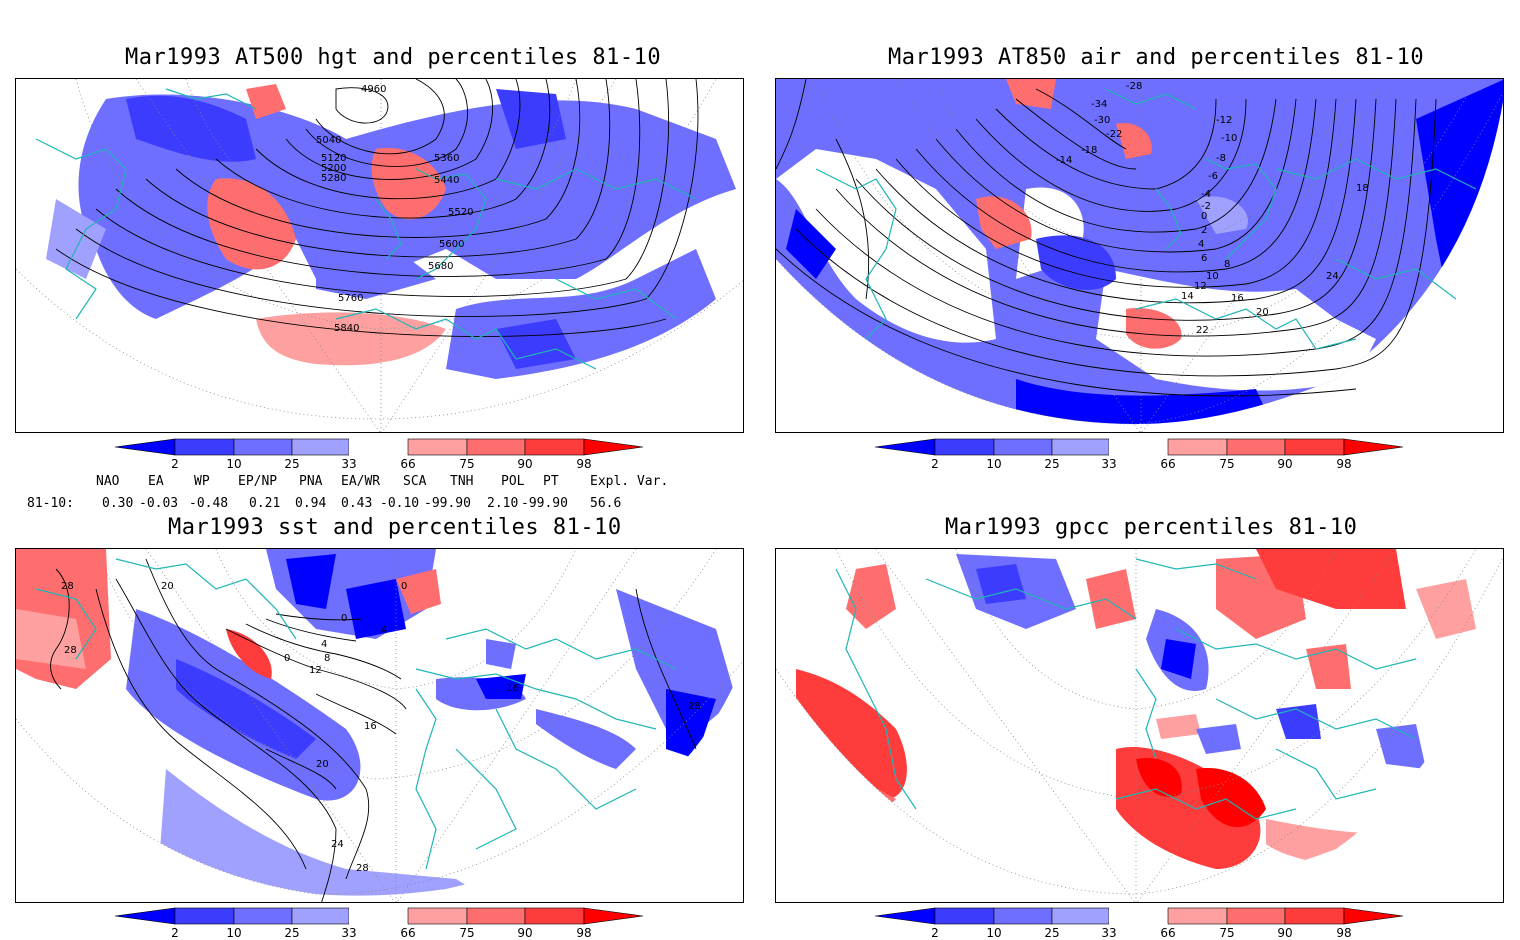 The width and height of the screenshot is (1520, 940). What do you see at coordinates (462, 481) in the screenshot?
I see `stat-header: TNH` at bounding box center [462, 481].